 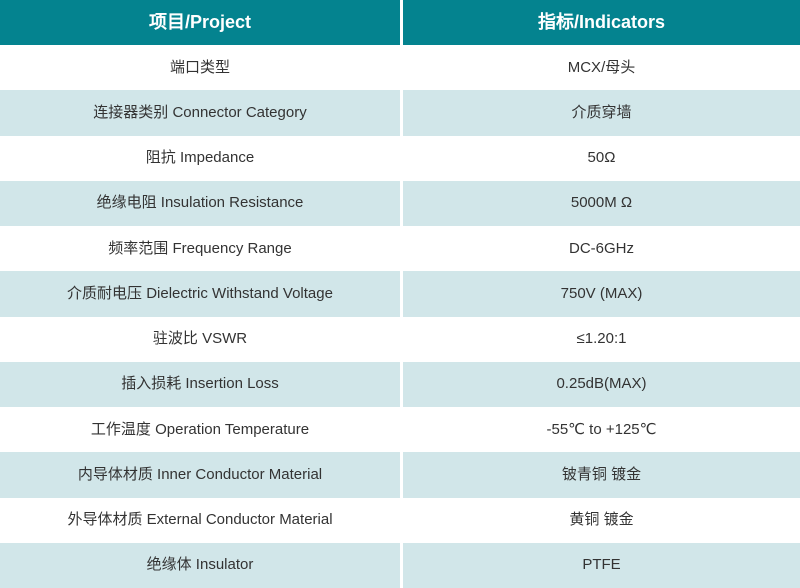 I want to click on indicator-cell: 5000M Ω, so click(x=601, y=203).